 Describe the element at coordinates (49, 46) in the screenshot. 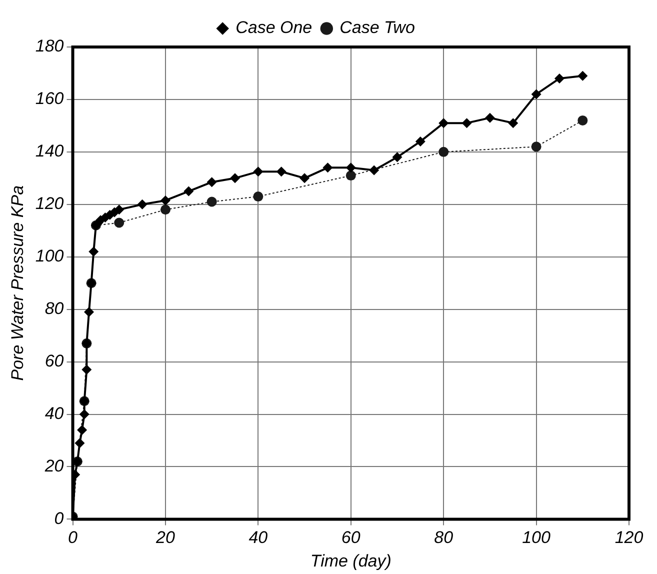

I see `y-tick-label: 180` at that location.